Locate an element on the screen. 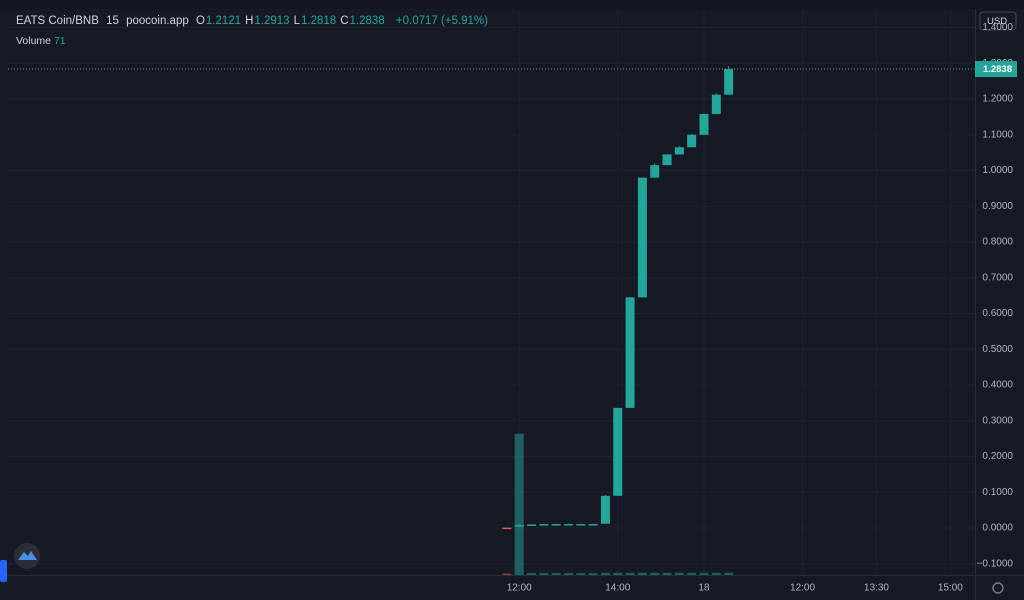  volume-last: 71 is located at coordinates (59, 41).